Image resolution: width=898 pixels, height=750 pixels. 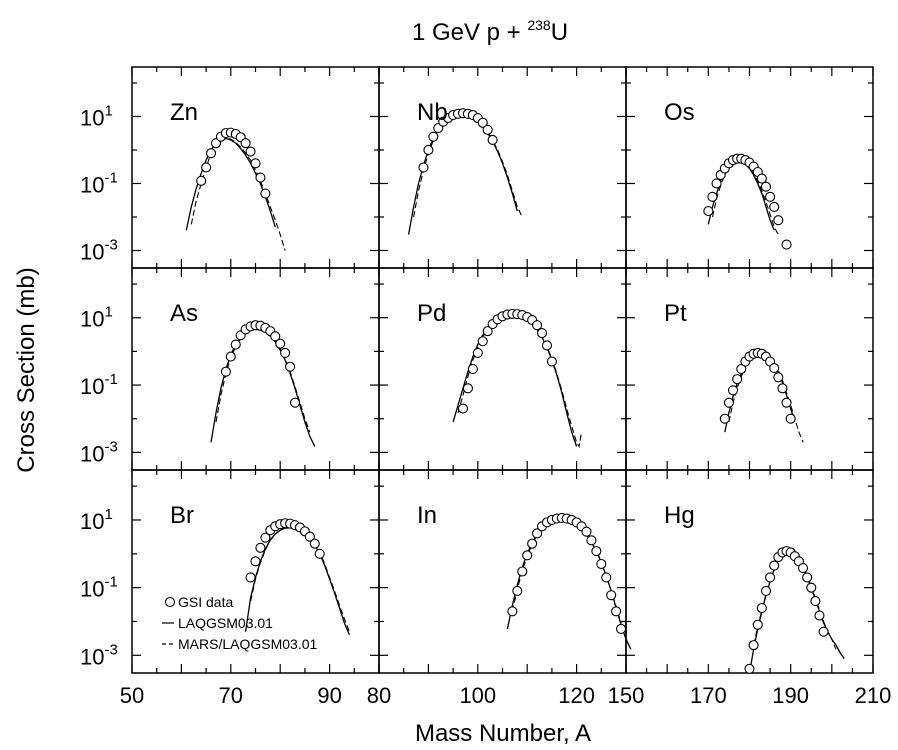 I want to click on panel-zn: Zn, so click(x=255, y=167).